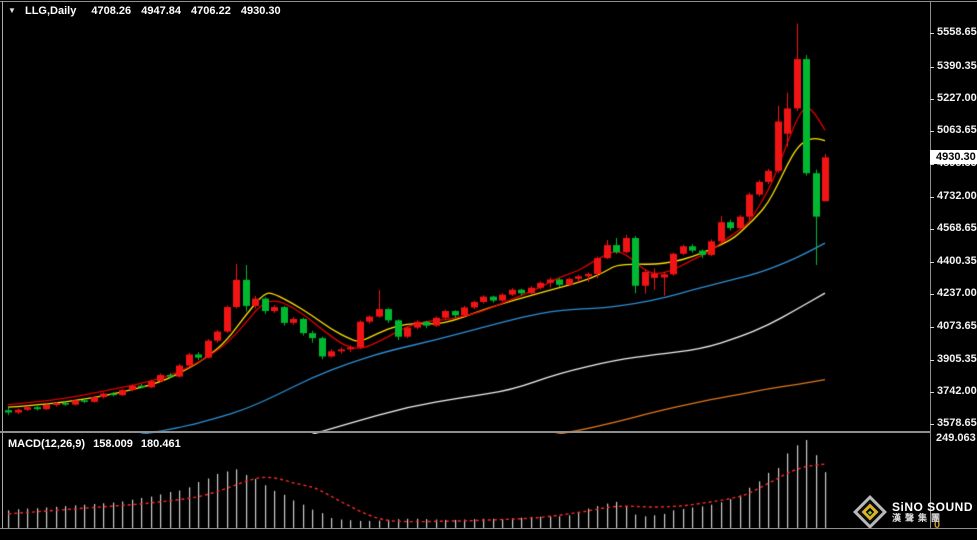 The image size is (977, 540). What do you see at coordinates (957, 391) in the screenshot?
I see `price-axis-label: 3742.00` at bounding box center [957, 391].